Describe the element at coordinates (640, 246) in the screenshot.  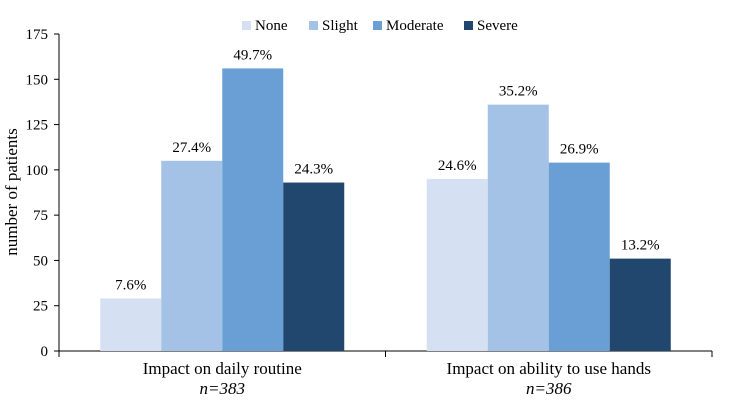
I see `data-label: 13.2%` at that location.